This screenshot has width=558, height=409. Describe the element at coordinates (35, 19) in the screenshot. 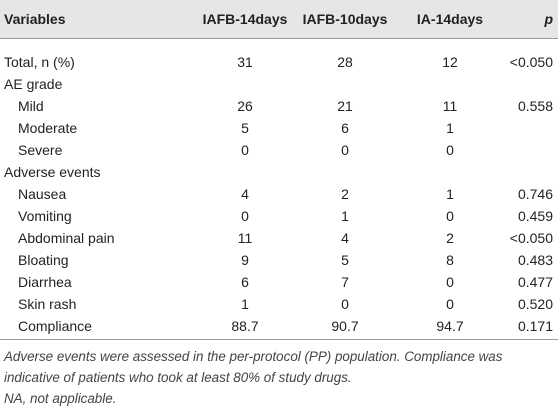

I see `column-header: Variables` at that location.